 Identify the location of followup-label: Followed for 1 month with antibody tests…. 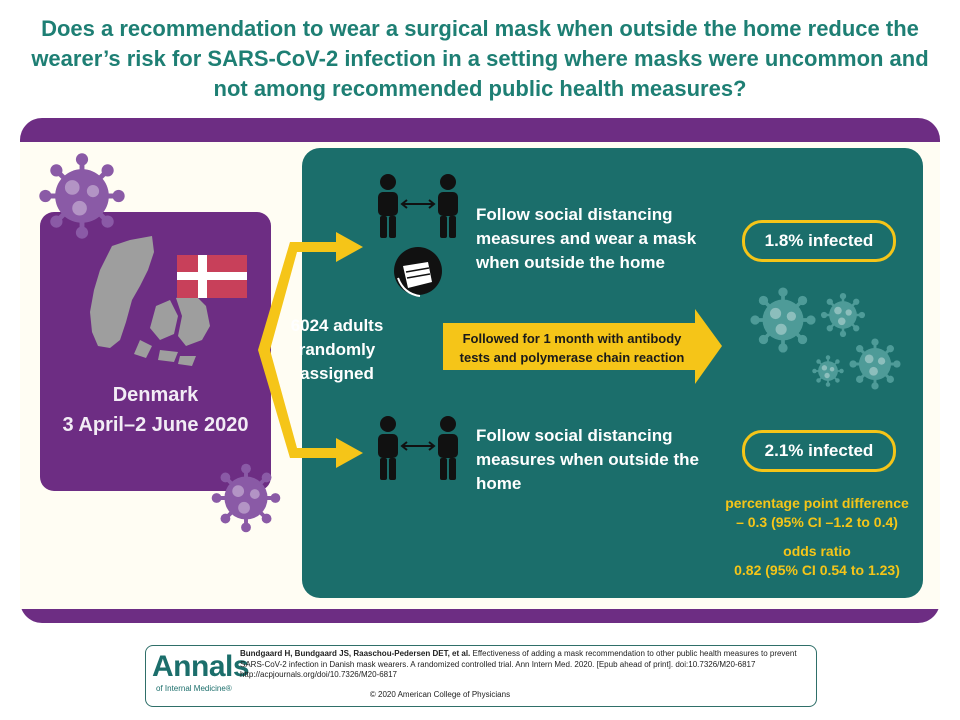
(572, 348).